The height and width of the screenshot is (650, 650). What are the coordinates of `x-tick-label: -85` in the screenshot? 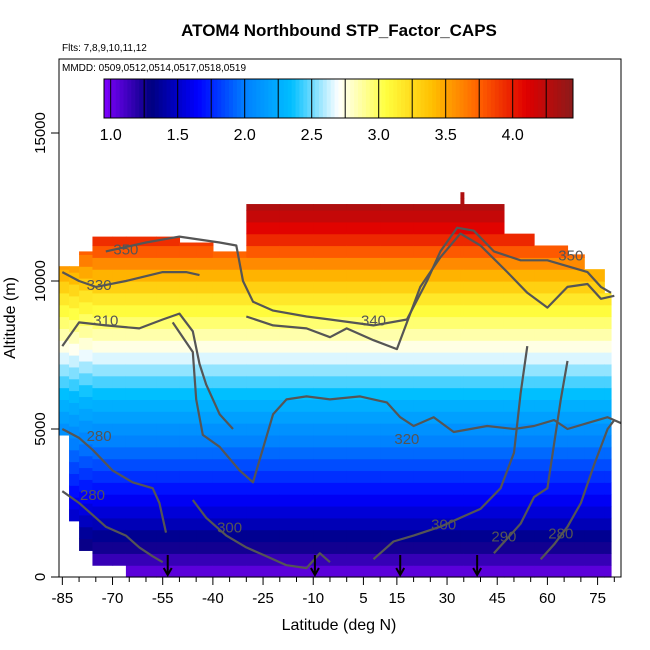 It's located at (63, 598).